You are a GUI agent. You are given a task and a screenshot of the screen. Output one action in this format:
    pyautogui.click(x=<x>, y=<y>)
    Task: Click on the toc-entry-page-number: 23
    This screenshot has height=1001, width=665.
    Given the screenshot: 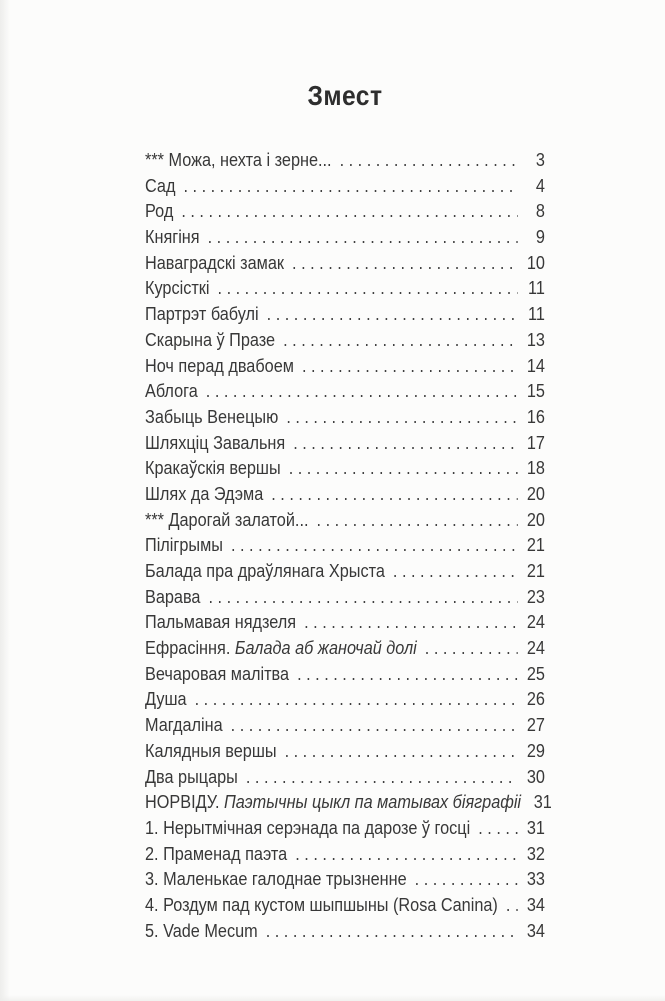 What is the action you would take?
    pyautogui.click(x=535, y=596)
    